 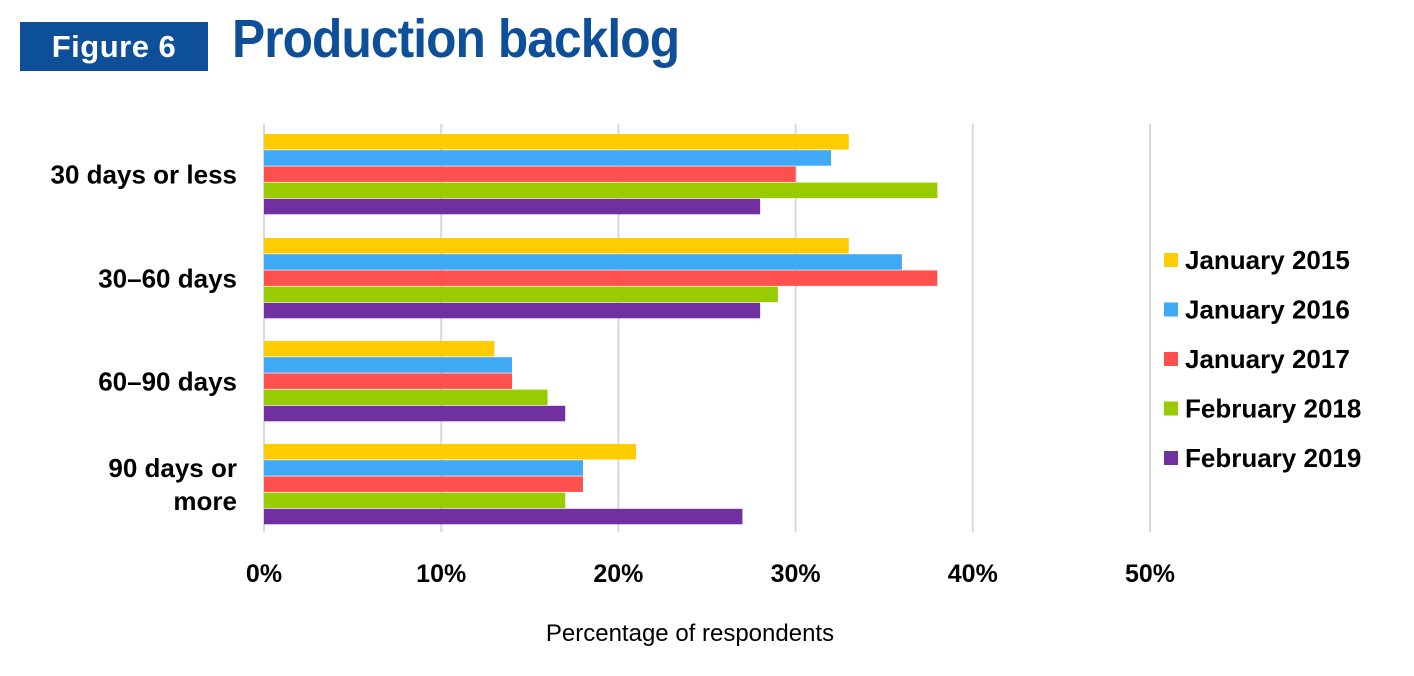 I want to click on legend-label: January 2017, so click(x=1267, y=359).